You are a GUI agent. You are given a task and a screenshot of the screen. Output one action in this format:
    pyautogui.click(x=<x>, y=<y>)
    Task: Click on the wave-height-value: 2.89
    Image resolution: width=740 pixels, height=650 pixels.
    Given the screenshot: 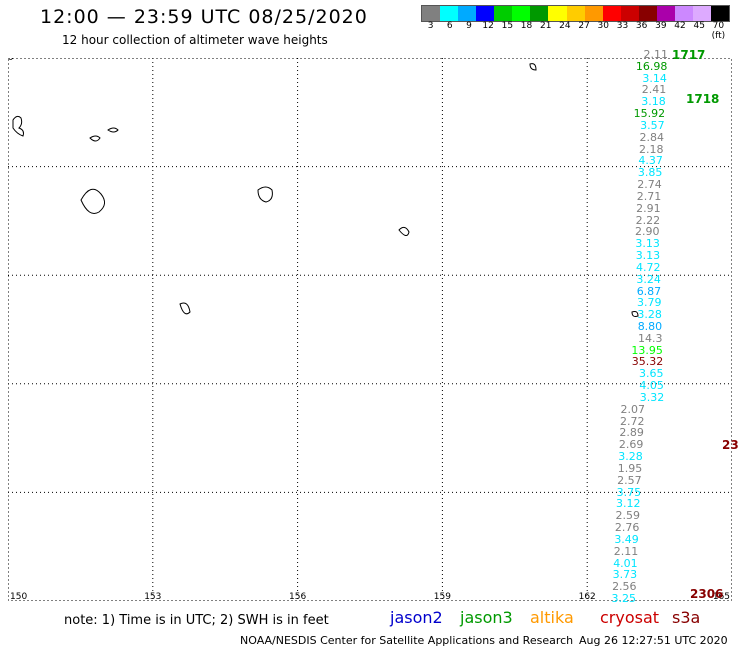 What is the action you would take?
    pyautogui.click(x=631, y=433)
    